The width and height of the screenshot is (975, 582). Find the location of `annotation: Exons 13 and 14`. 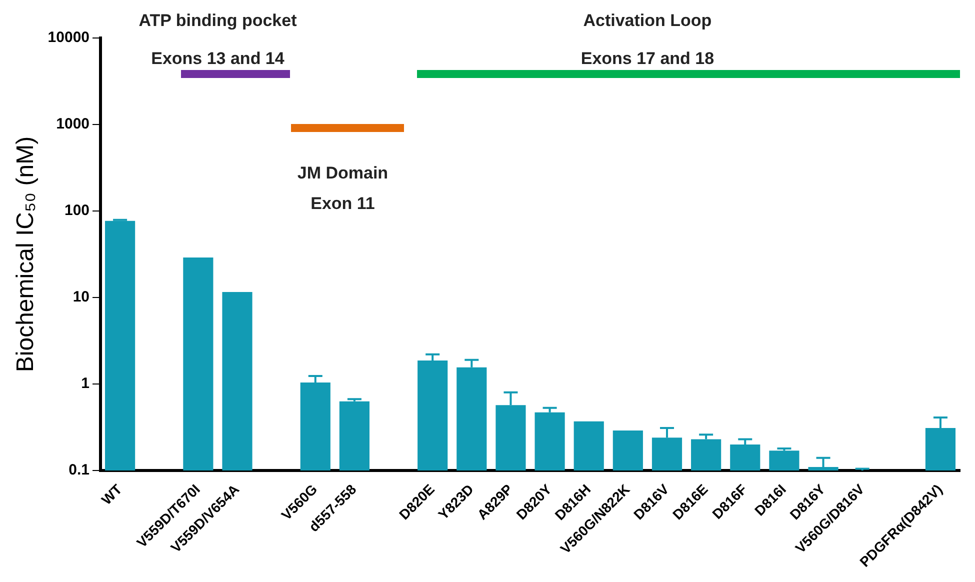

annotation: Exons 13 and 14 is located at coordinates (218, 58).